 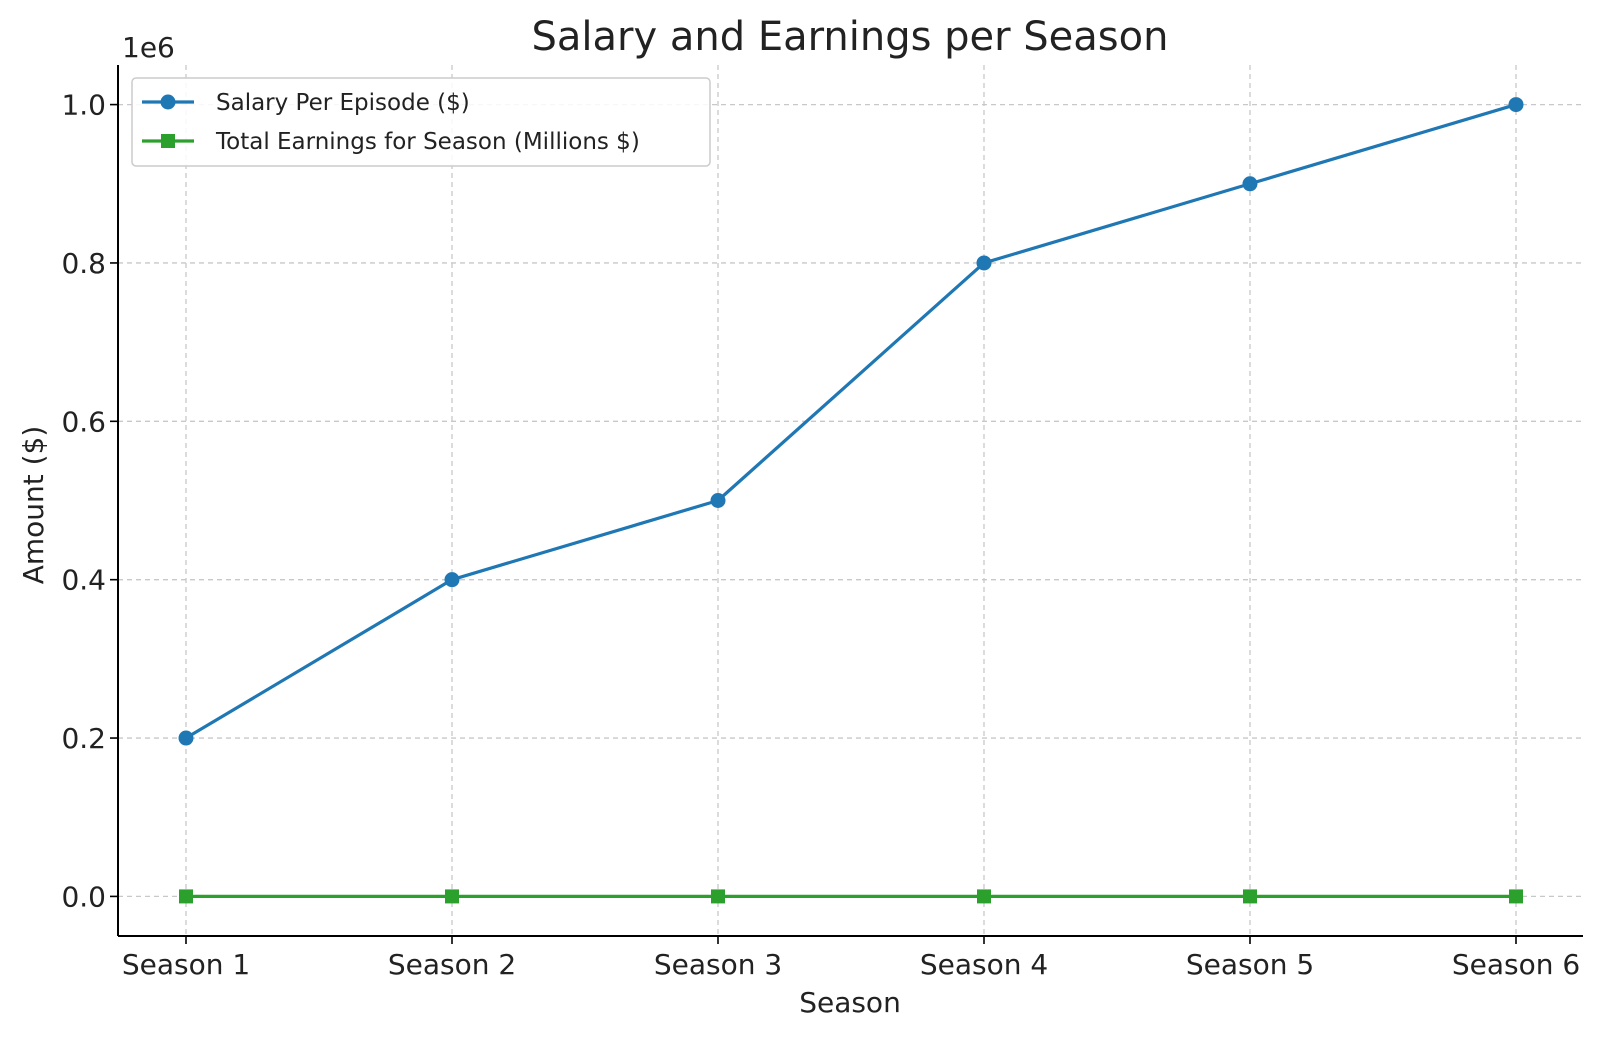 What do you see at coordinates (33, 505) in the screenshot?
I see `y-axis-label: Amount ($)` at bounding box center [33, 505].